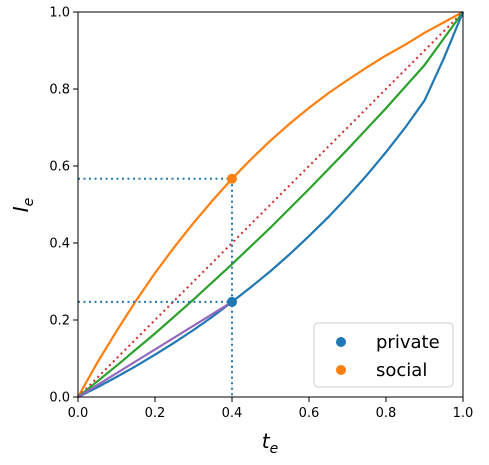  What do you see at coordinates (341, 342) in the screenshot?
I see `legend-marker-private` at bounding box center [341, 342].